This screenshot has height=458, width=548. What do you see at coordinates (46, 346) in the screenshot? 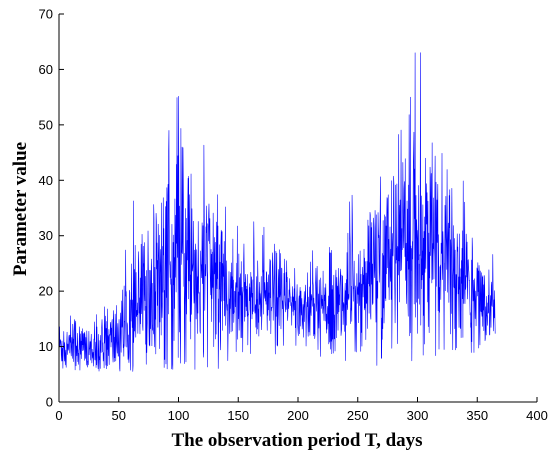
I see `y-tick-label: 10` at bounding box center [46, 346].